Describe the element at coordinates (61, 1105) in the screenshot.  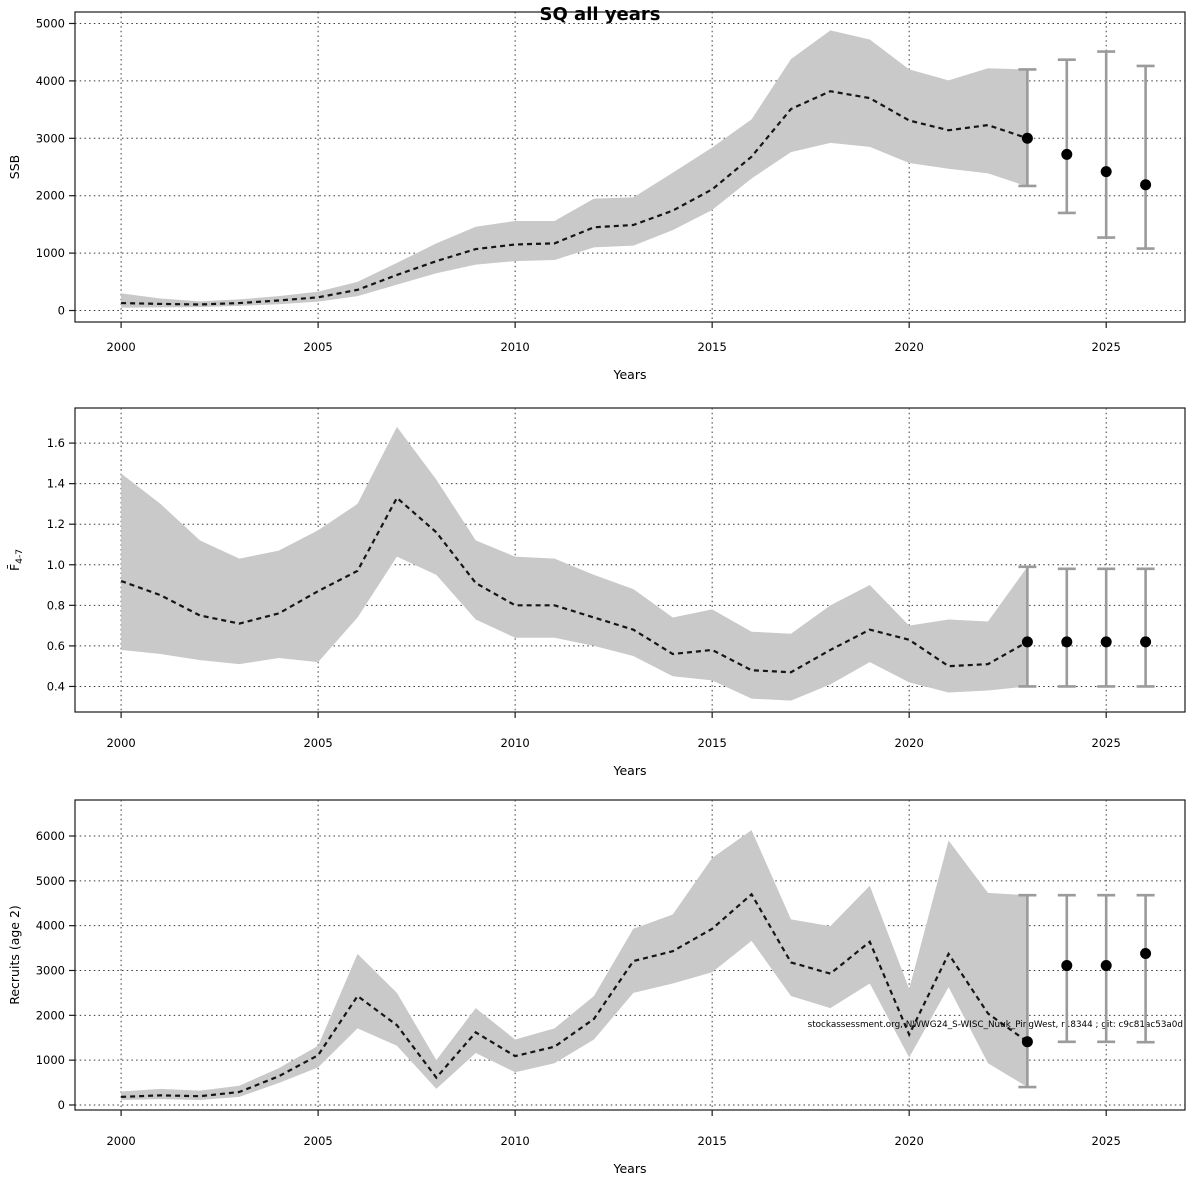
I see `recruits-y-tick-label: 0` at that location.